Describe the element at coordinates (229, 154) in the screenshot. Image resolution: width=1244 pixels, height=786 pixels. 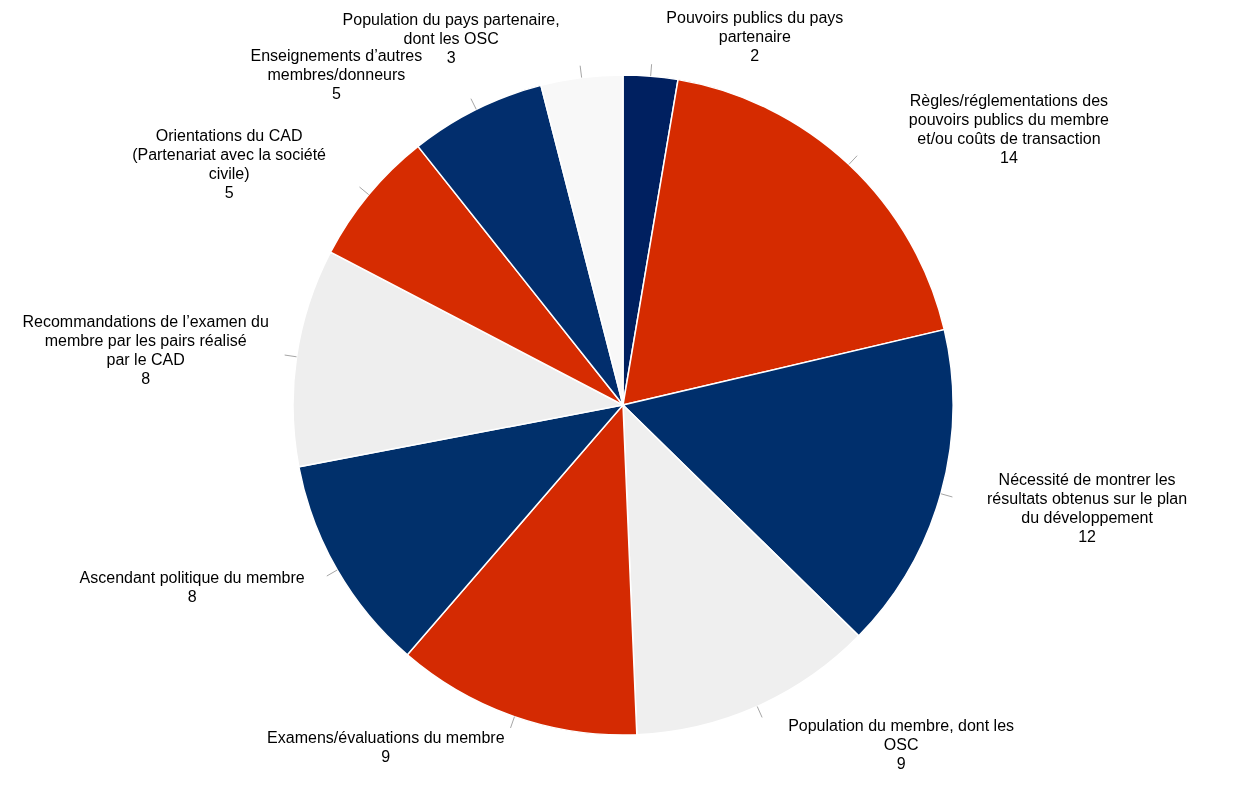
I see `slice-label: Orientations du CAD (Partenariat avec la société civile)` at that location.